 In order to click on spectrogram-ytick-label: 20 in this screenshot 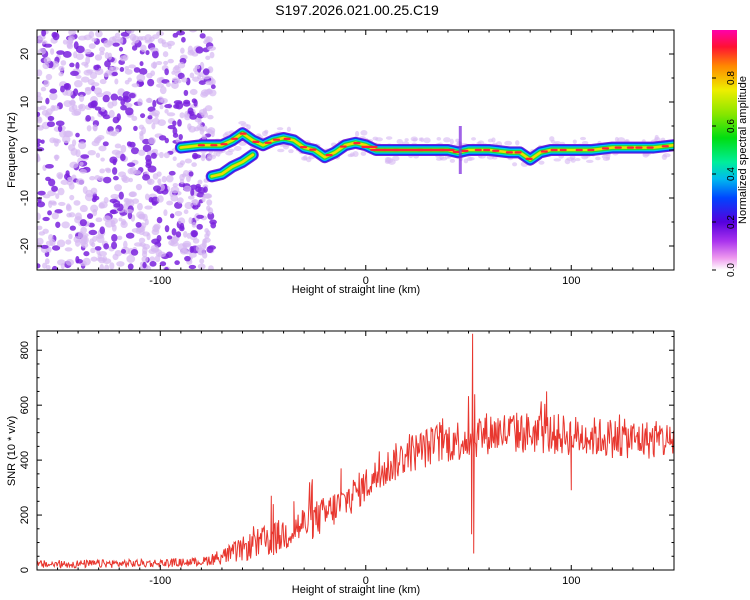, I will do `click(25, 54)`.